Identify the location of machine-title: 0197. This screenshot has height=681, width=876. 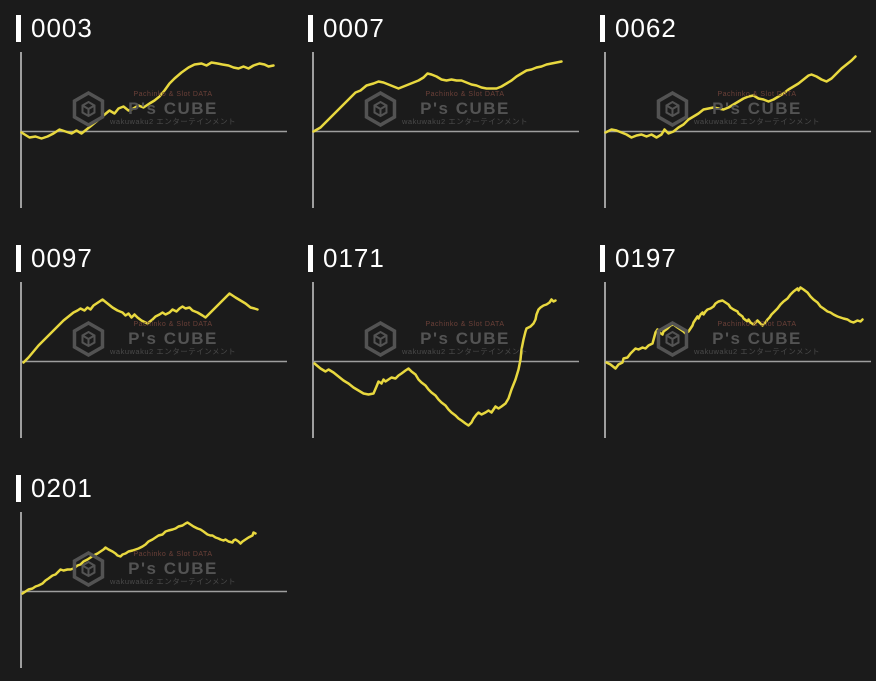
(738, 258).